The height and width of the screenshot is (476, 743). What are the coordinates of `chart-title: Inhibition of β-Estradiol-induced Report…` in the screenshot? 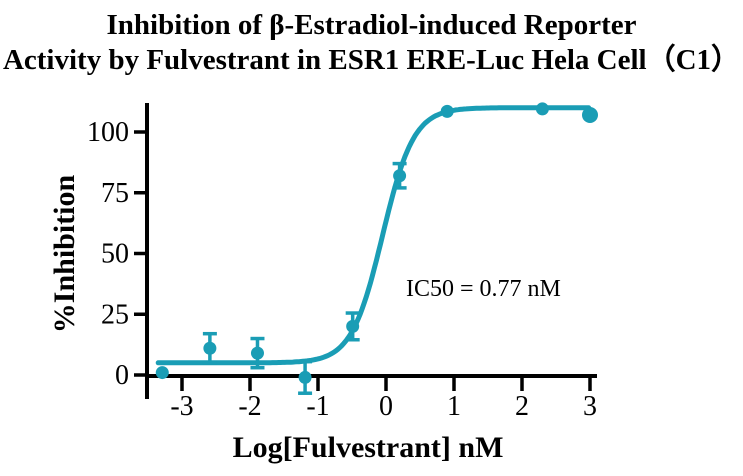 It's located at (371, 43).